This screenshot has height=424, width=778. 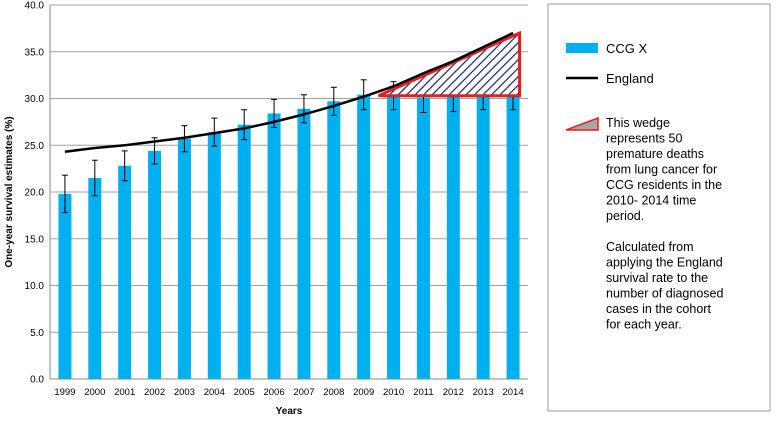 I want to click on wedge, so click(x=450, y=64).